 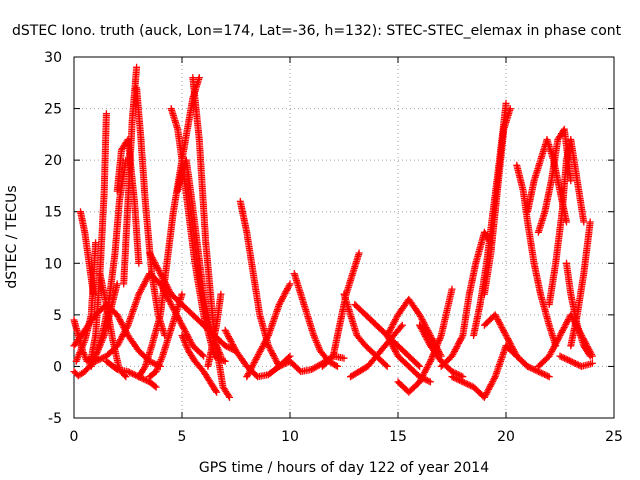 What do you see at coordinates (53, 161) in the screenshot?
I see `y-tick-label: 20` at bounding box center [53, 161].